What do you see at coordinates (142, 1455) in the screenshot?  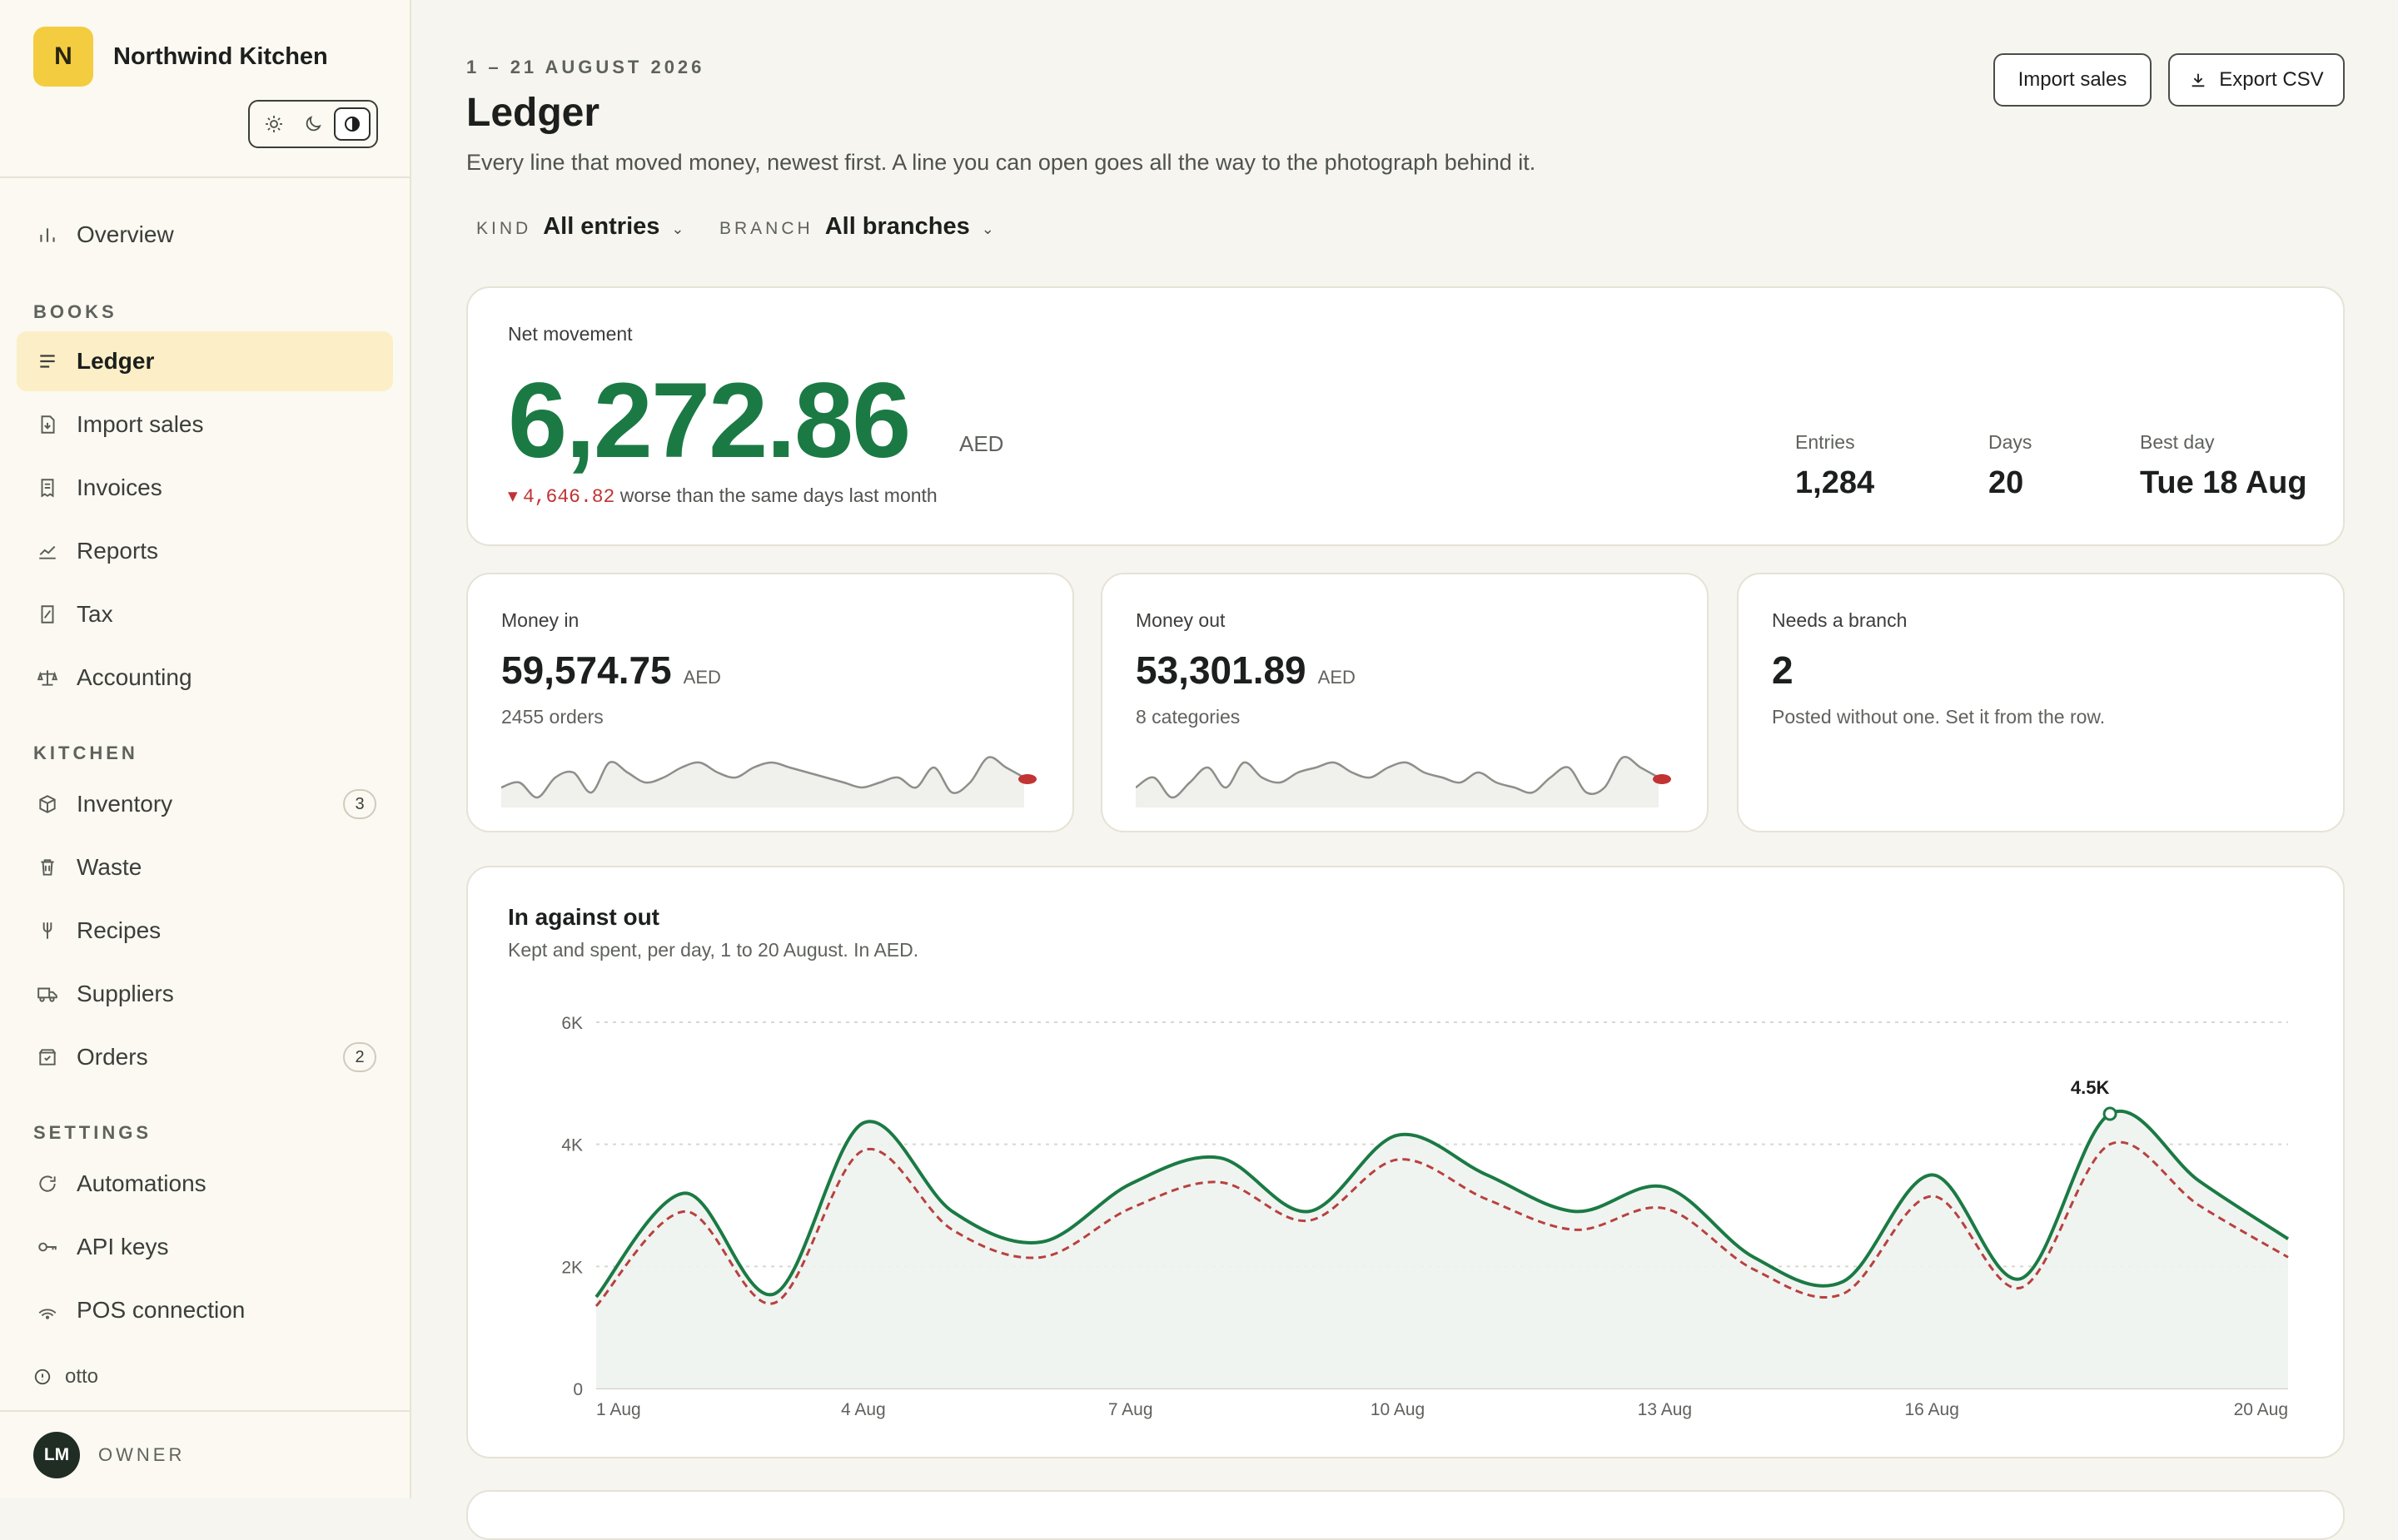 I see `user-role: OWNER` at bounding box center [142, 1455].